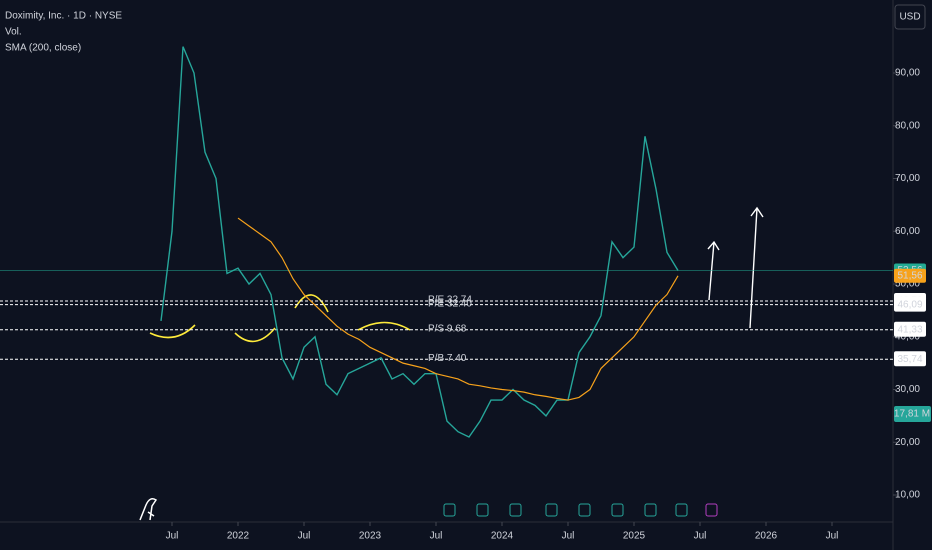 Image resolution: width=932 pixels, height=550 pixels. What do you see at coordinates (907, 495) in the screenshot?
I see `y-tick-label: 10,00` at bounding box center [907, 495].